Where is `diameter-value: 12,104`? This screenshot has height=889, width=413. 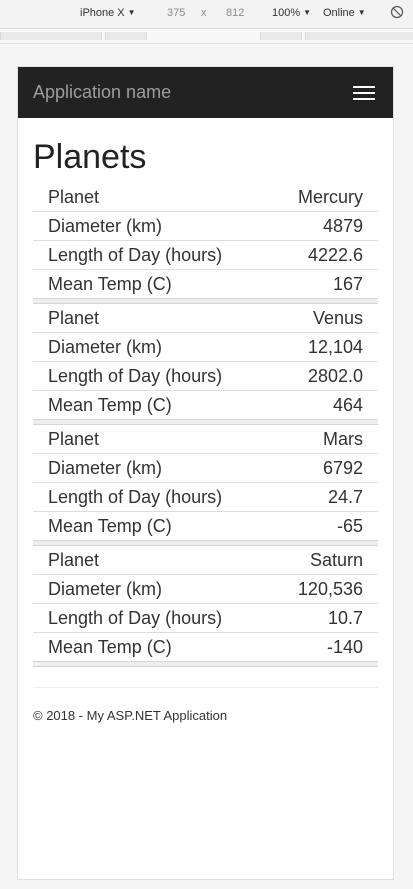
diameter-value: 12,104 is located at coordinates (327, 347).